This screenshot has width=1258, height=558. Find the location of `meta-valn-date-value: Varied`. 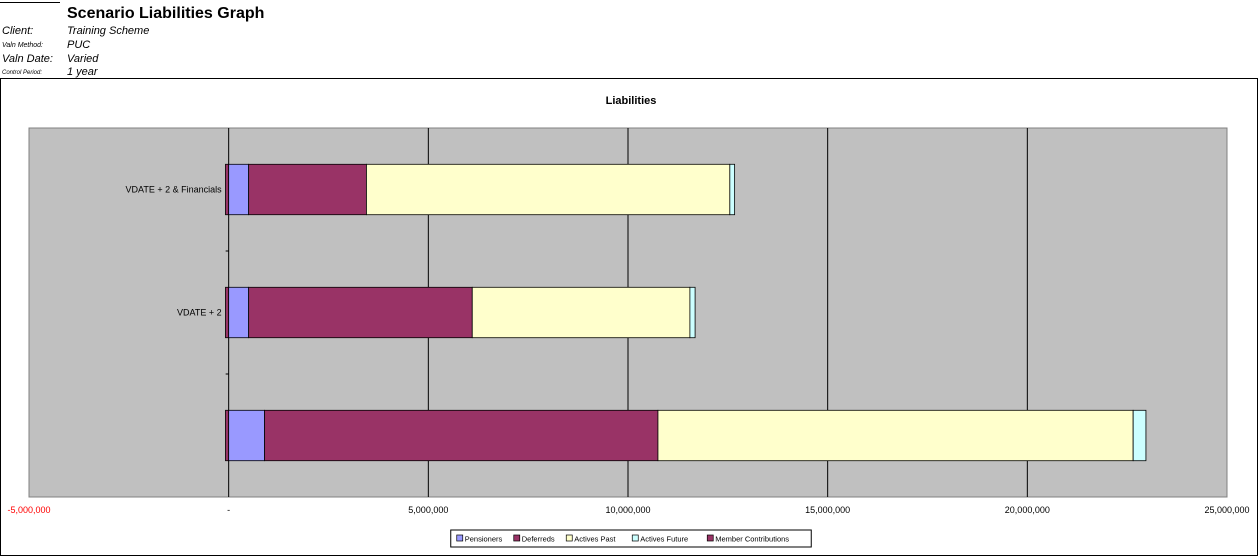

meta-valn-date-value: Varied is located at coordinates (83, 59).